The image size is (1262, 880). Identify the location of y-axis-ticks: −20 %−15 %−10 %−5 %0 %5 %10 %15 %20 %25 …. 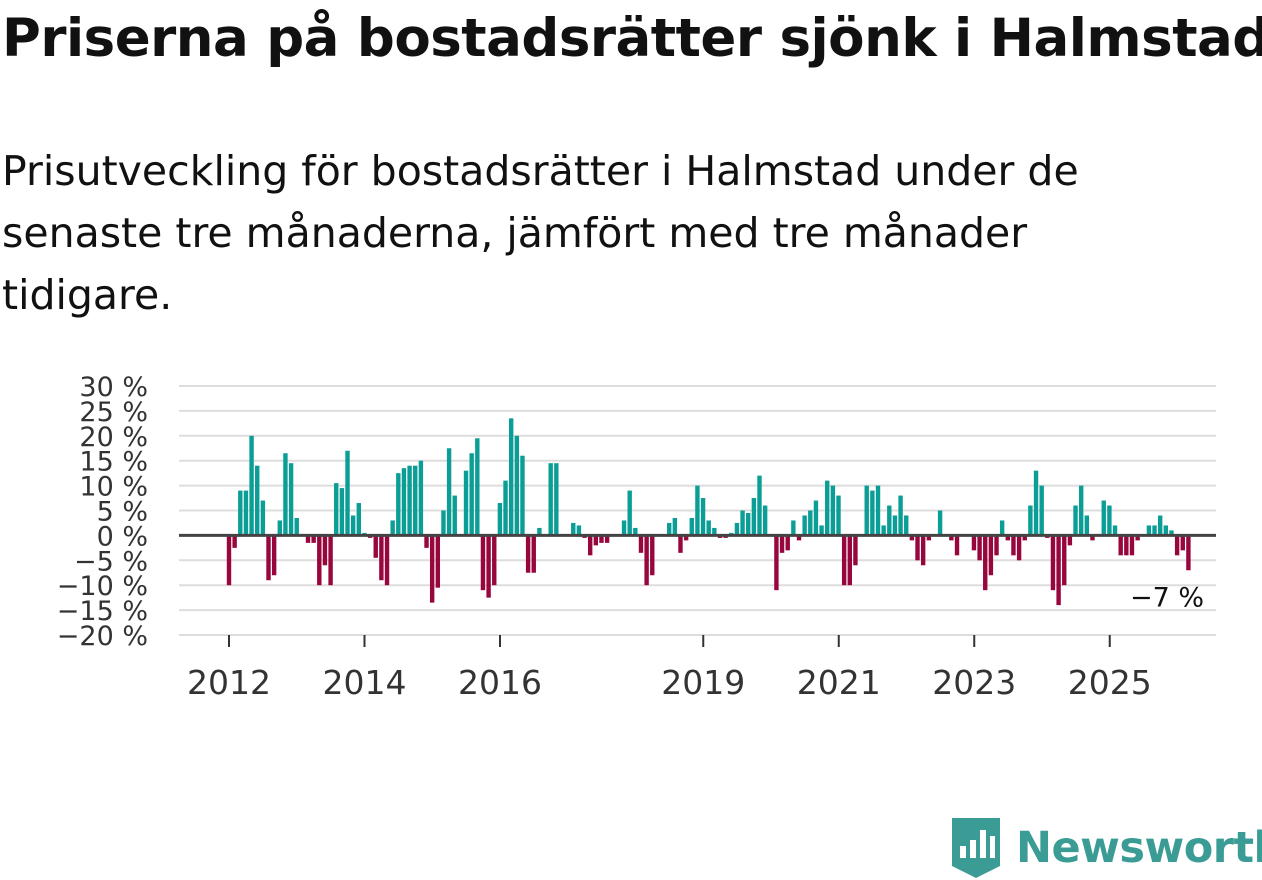
(102, 512).